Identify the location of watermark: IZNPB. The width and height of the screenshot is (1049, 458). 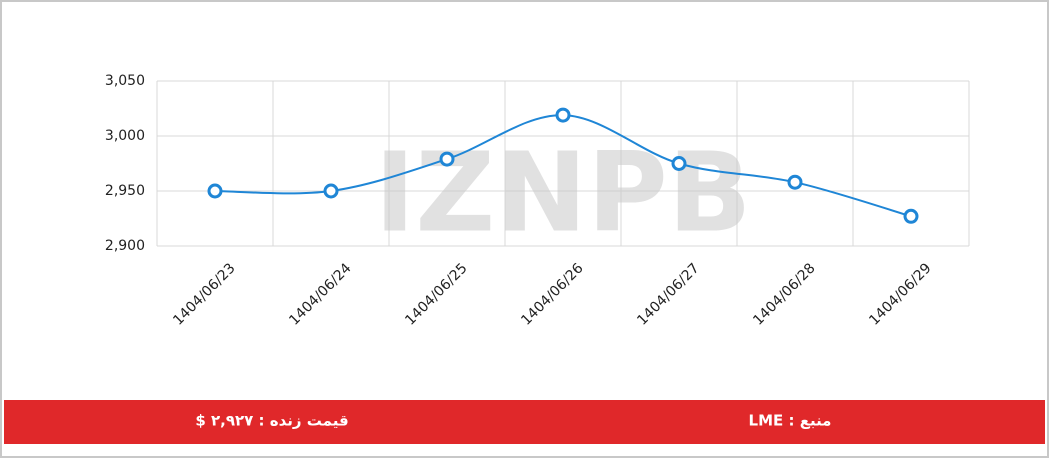
(562, 192).